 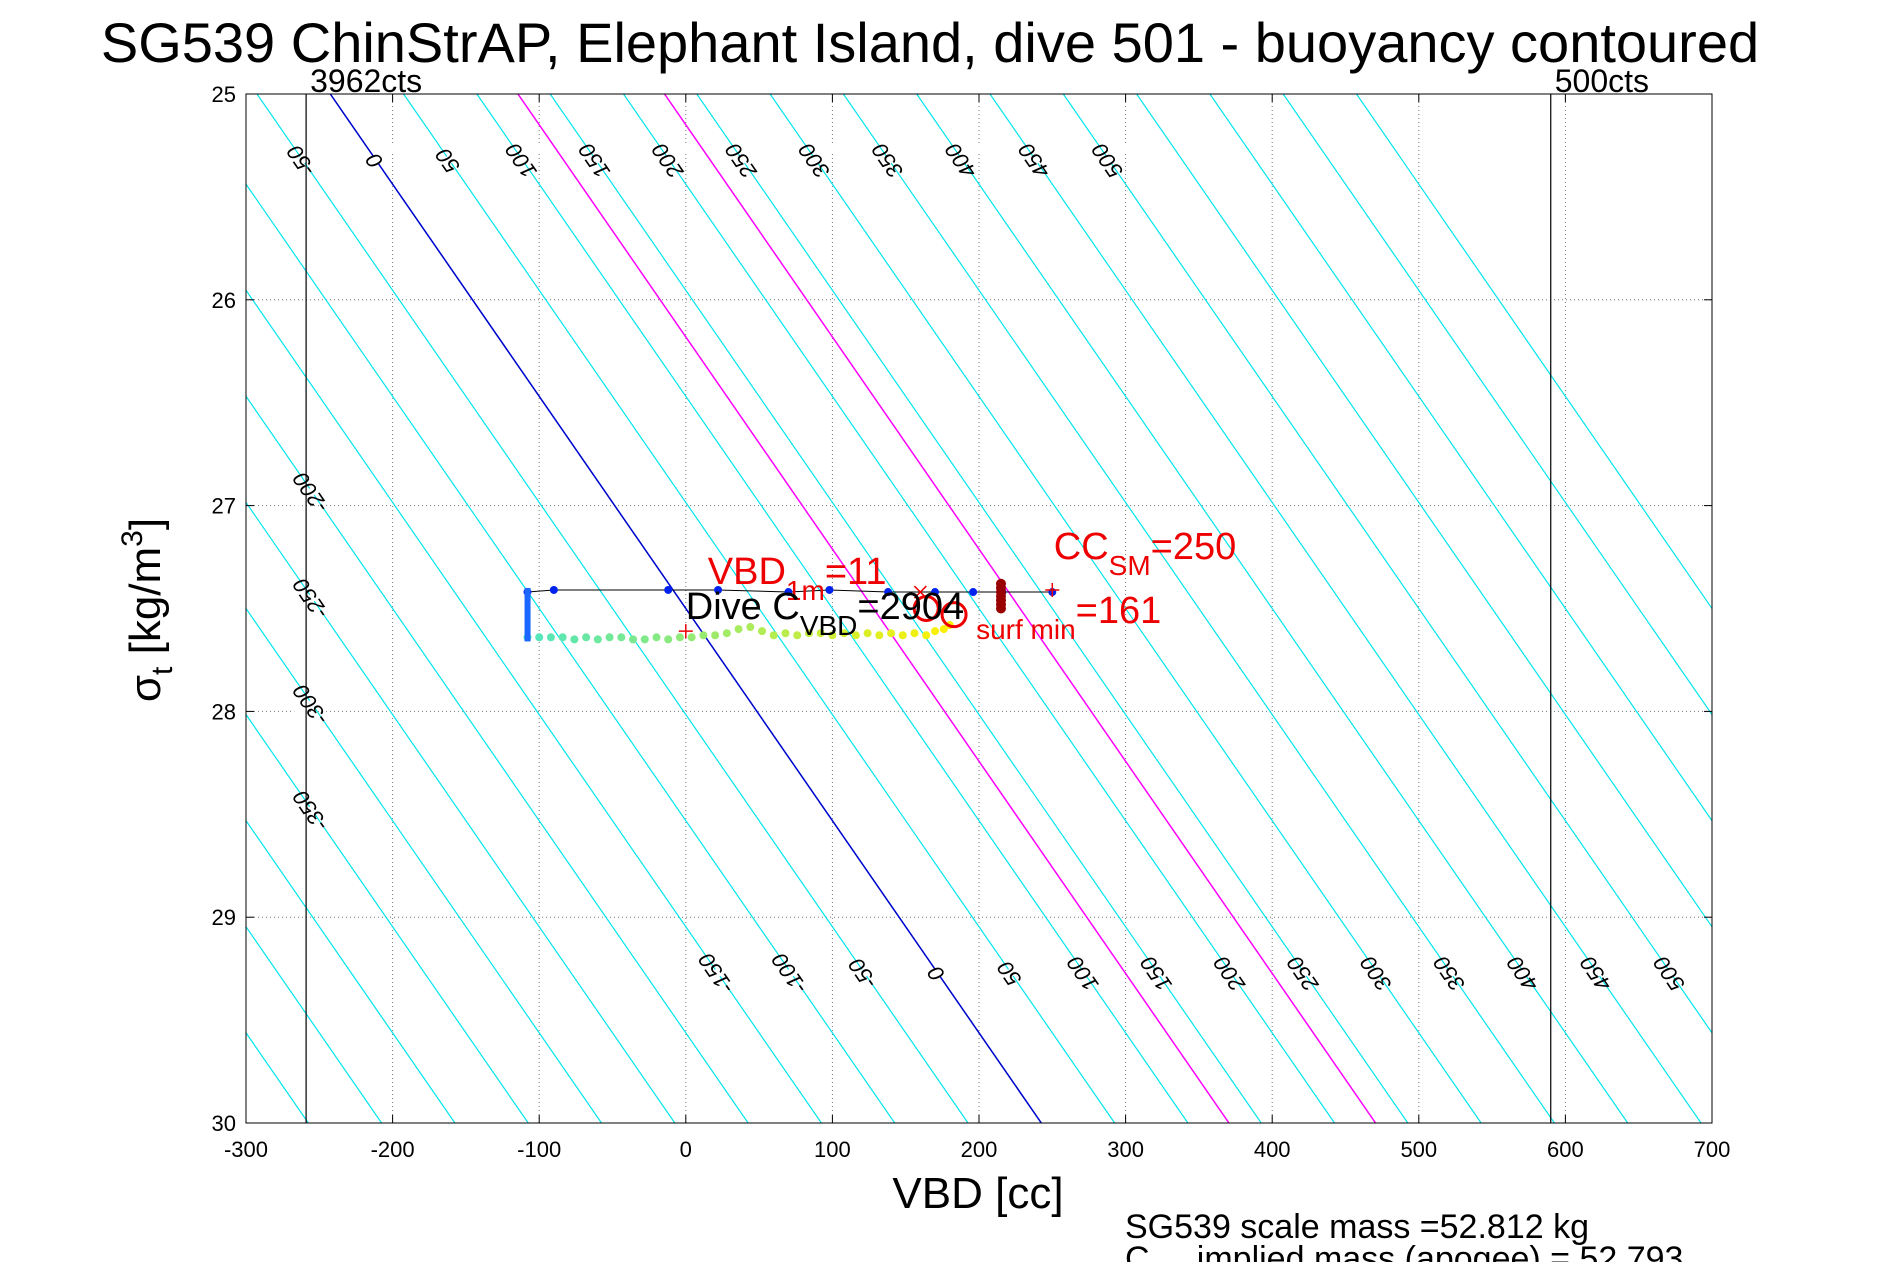 I want to click on y-axis-label-units-close: ], so click(x=145, y=524).